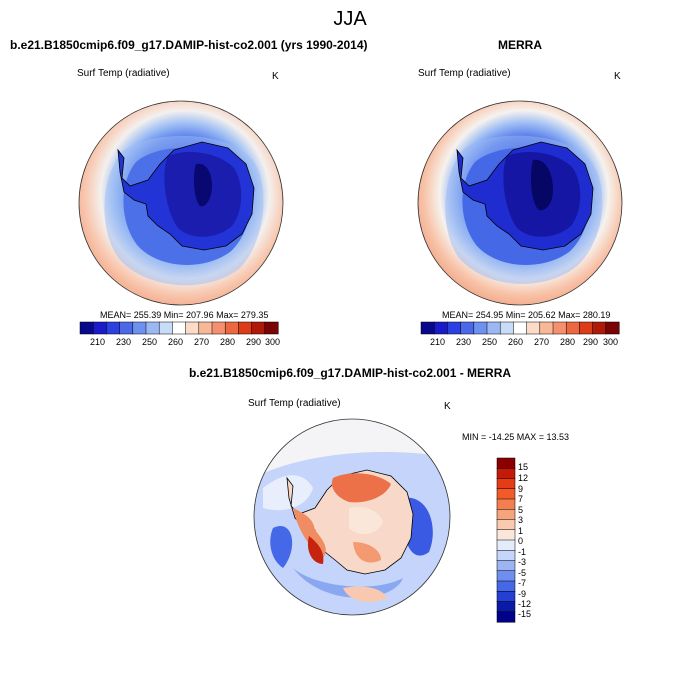 This screenshot has width=700, height=700. Describe the element at coordinates (352, 517) in the screenshot. I see `panel-3-map` at that location.